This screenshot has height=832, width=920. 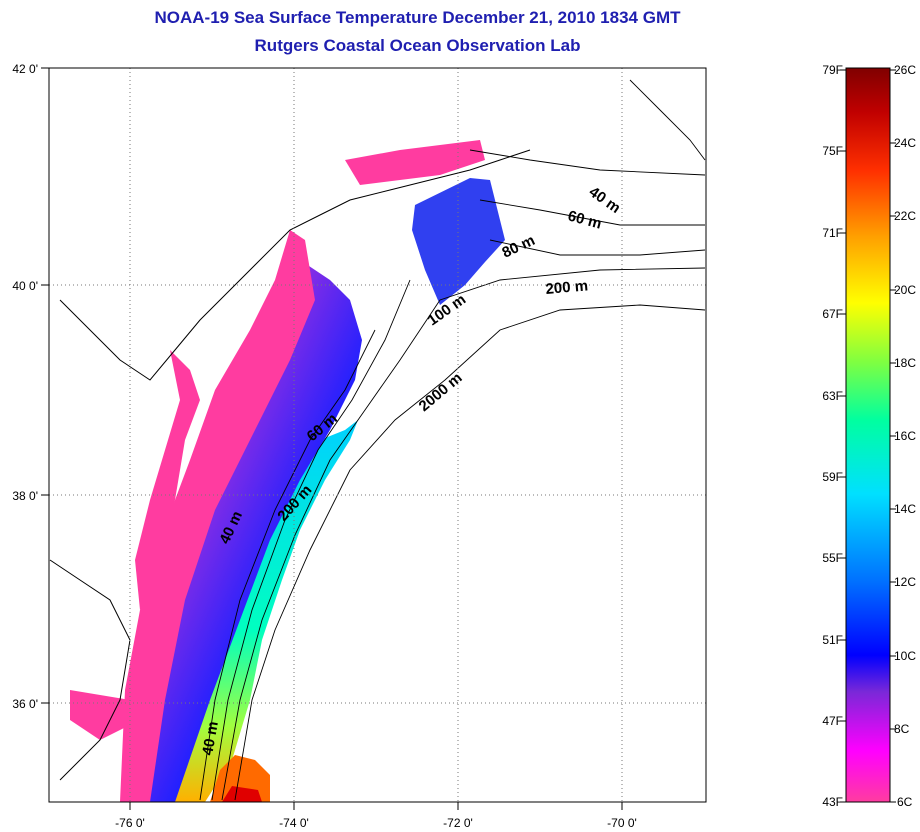 What do you see at coordinates (25, 704) in the screenshot?
I see `lat-label: 36 0'` at bounding box center [25, 704].